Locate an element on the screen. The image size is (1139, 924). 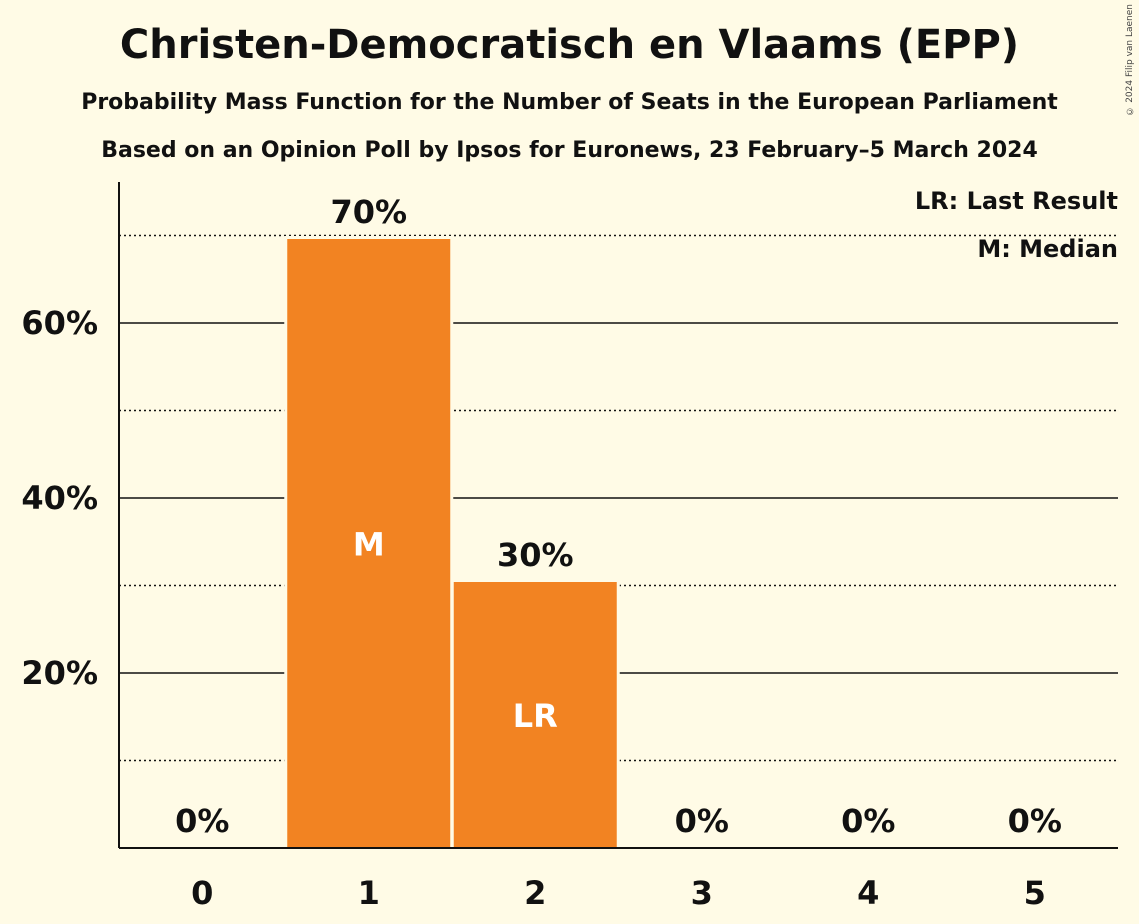
legend-median: M: Median is located at coordinates (1047, 249).